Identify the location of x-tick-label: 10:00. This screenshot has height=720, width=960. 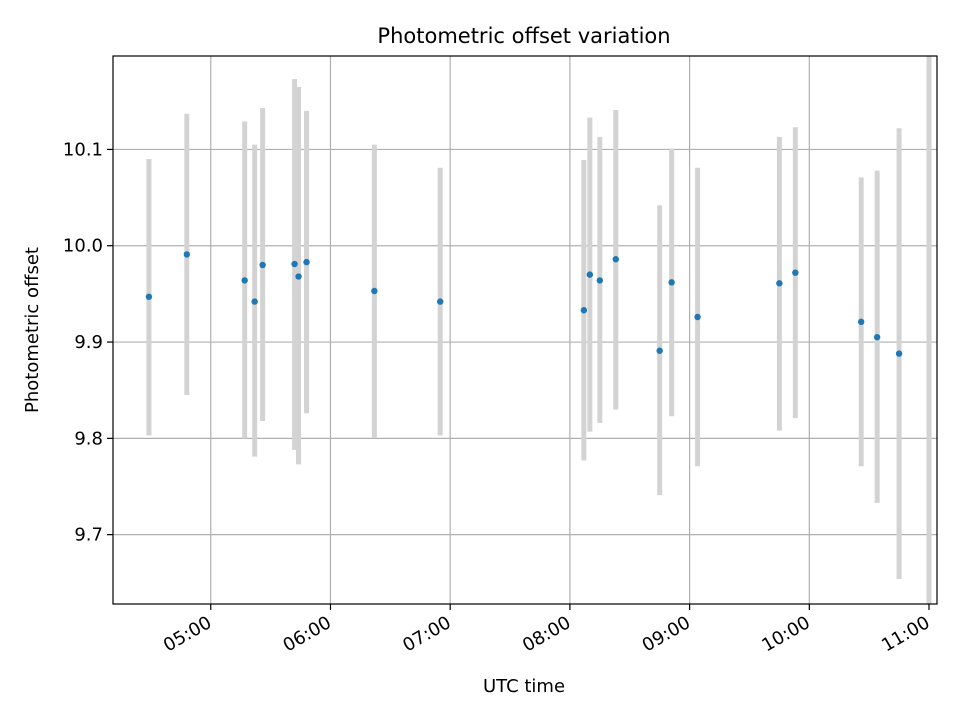
(785, 634).